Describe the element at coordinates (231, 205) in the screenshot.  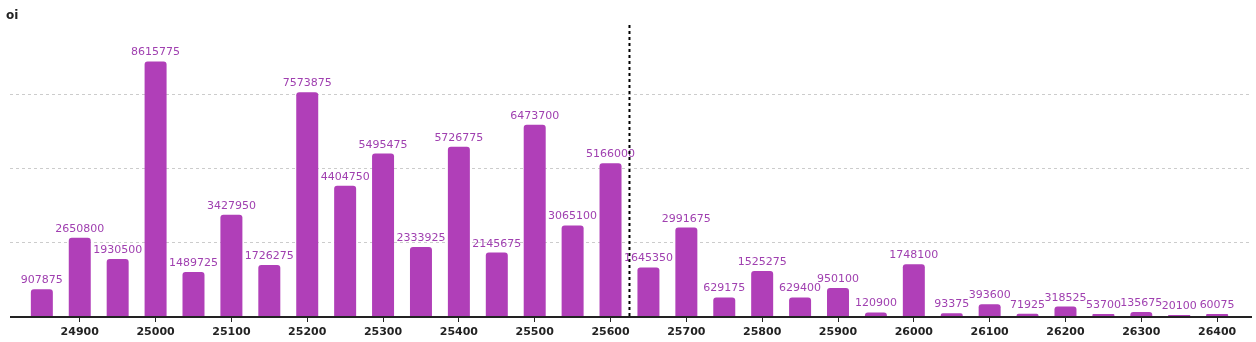
I see `data-label: 3427950` at that location.